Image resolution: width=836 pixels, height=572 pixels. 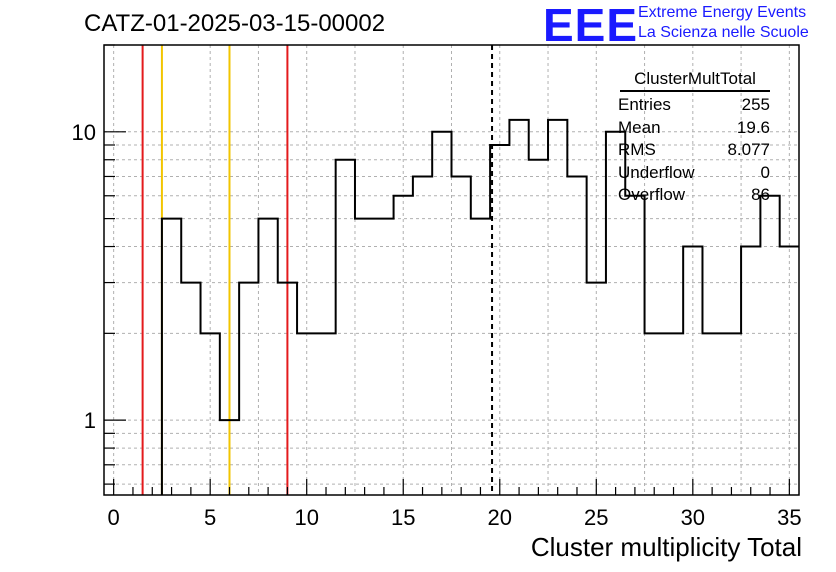 I want to click on x-tick-label: 5, so click(x=210, y=517).